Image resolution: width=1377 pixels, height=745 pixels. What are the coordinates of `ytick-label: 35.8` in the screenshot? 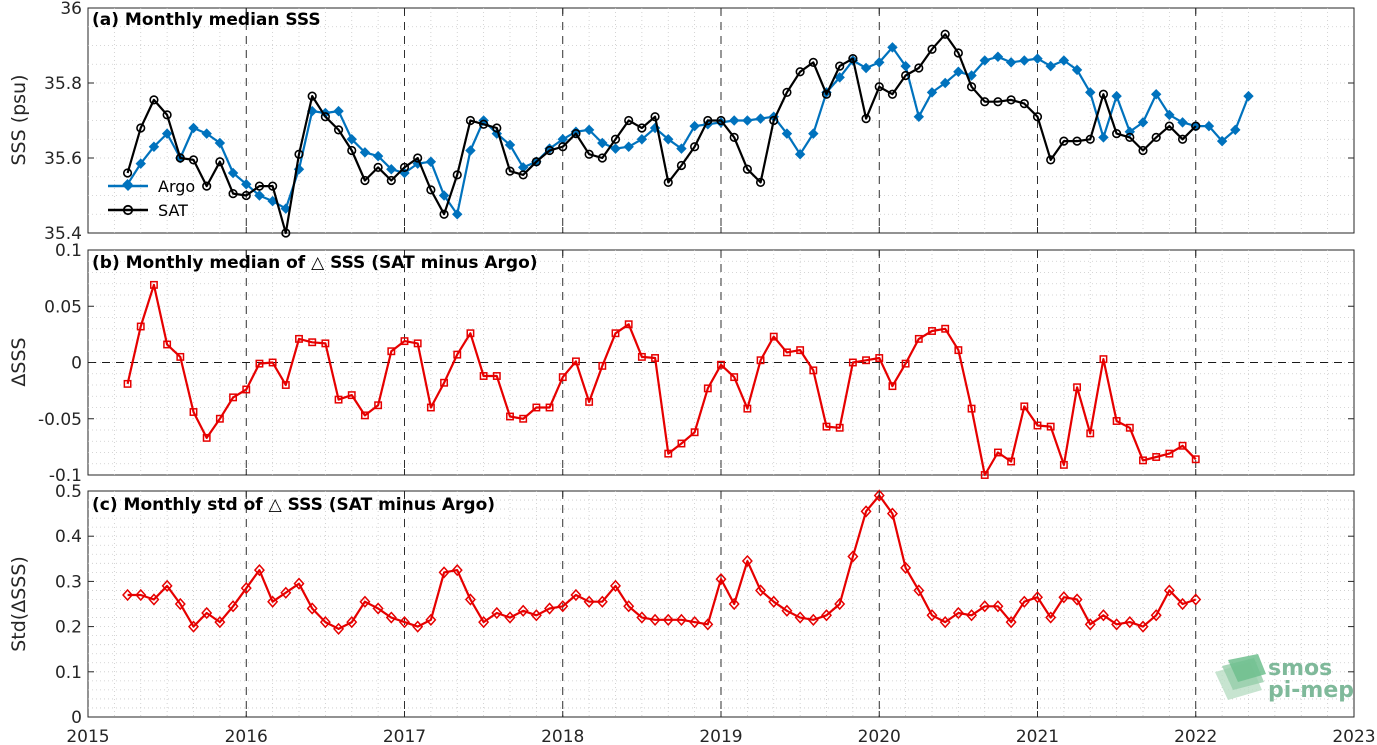 It's located at (63, 84).